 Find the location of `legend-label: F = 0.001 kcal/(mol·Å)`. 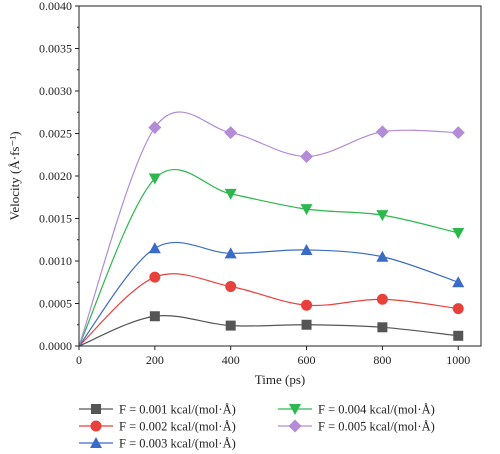

legend-label: F = 0.001 kcal/(mol·Å) is located at coordinates (177, 410).